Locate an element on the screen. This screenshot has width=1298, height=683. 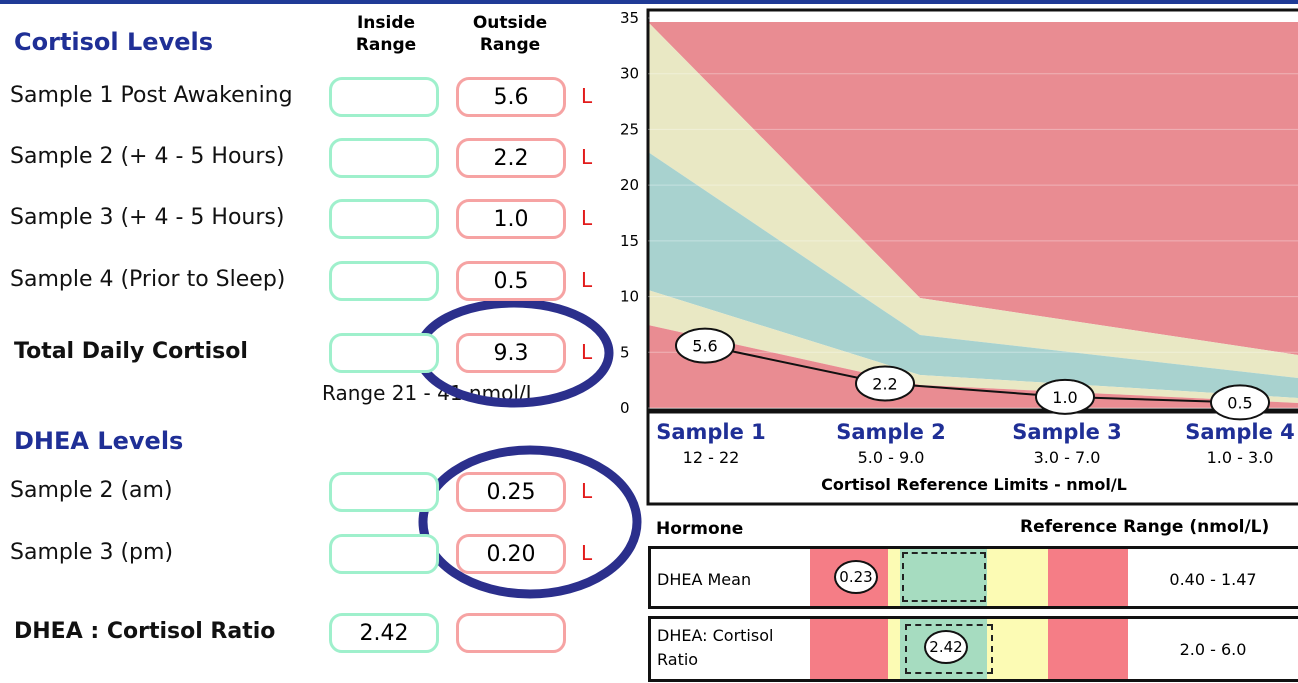
table-header: Hormone is located at coordinates (700, 529).